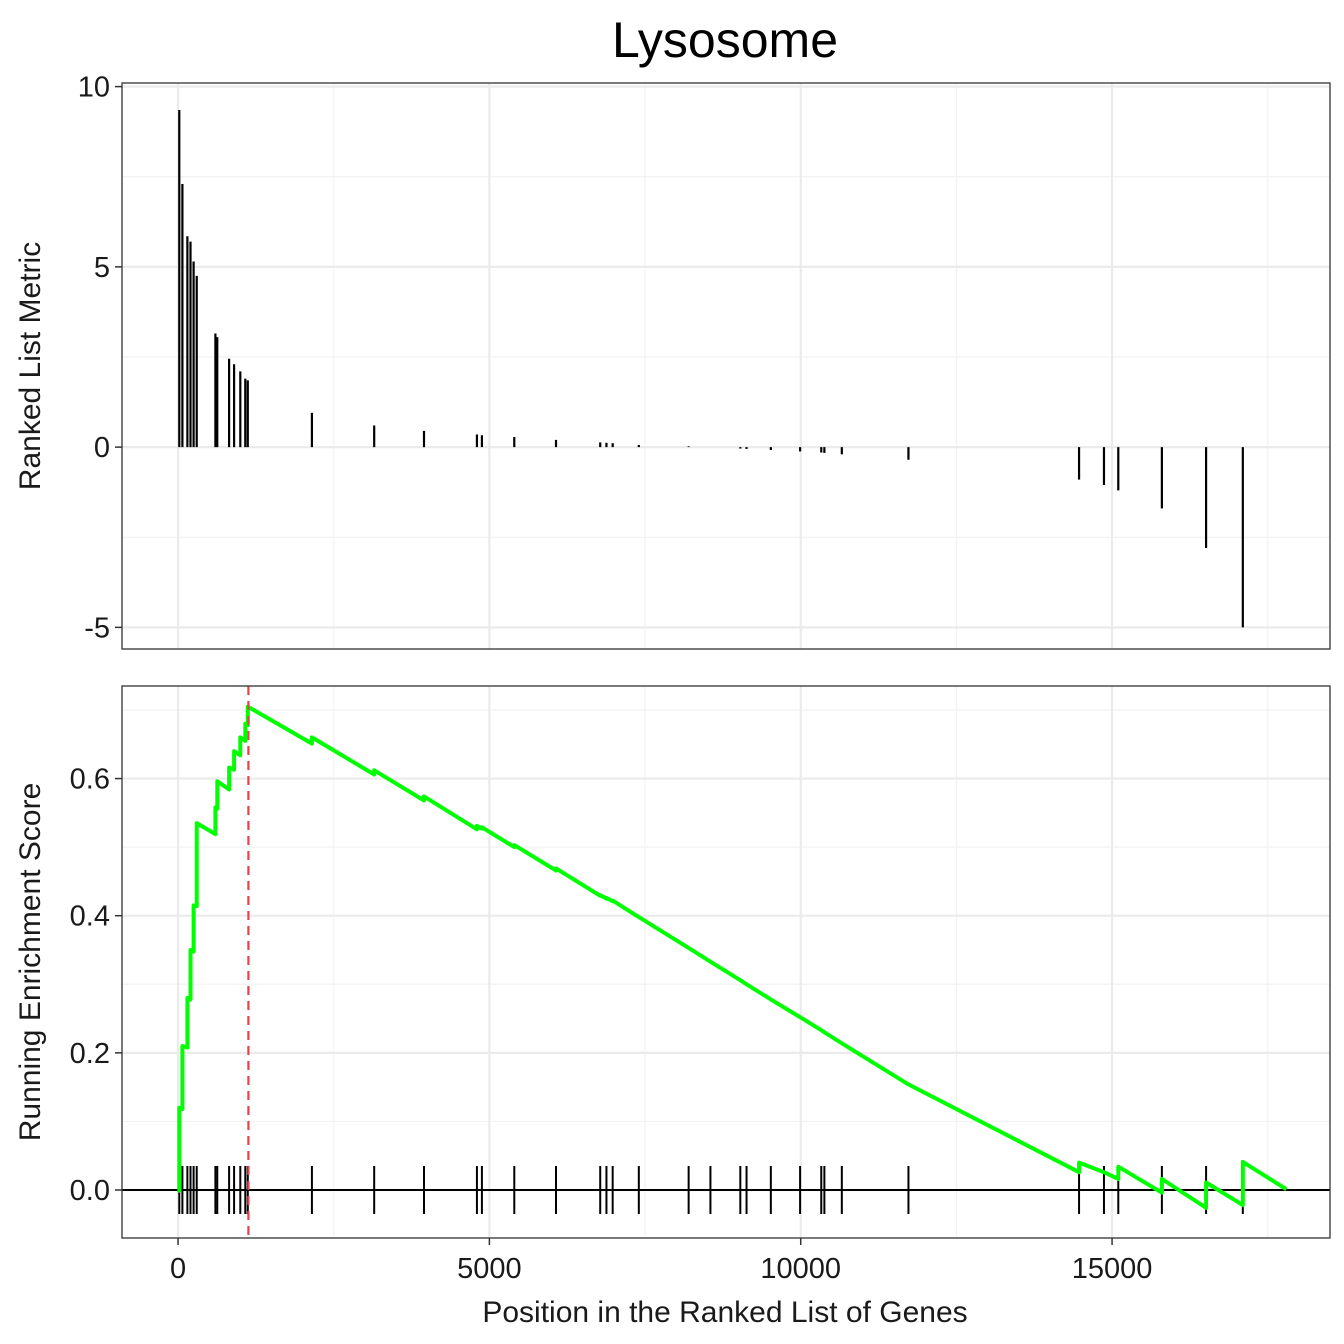 This screenshot has width=1344, height=1344. What do you see at coordinates (800, 1269) in the screenshot?
I see `x-tick-label: 10000` at bounding box center [800, 1269].